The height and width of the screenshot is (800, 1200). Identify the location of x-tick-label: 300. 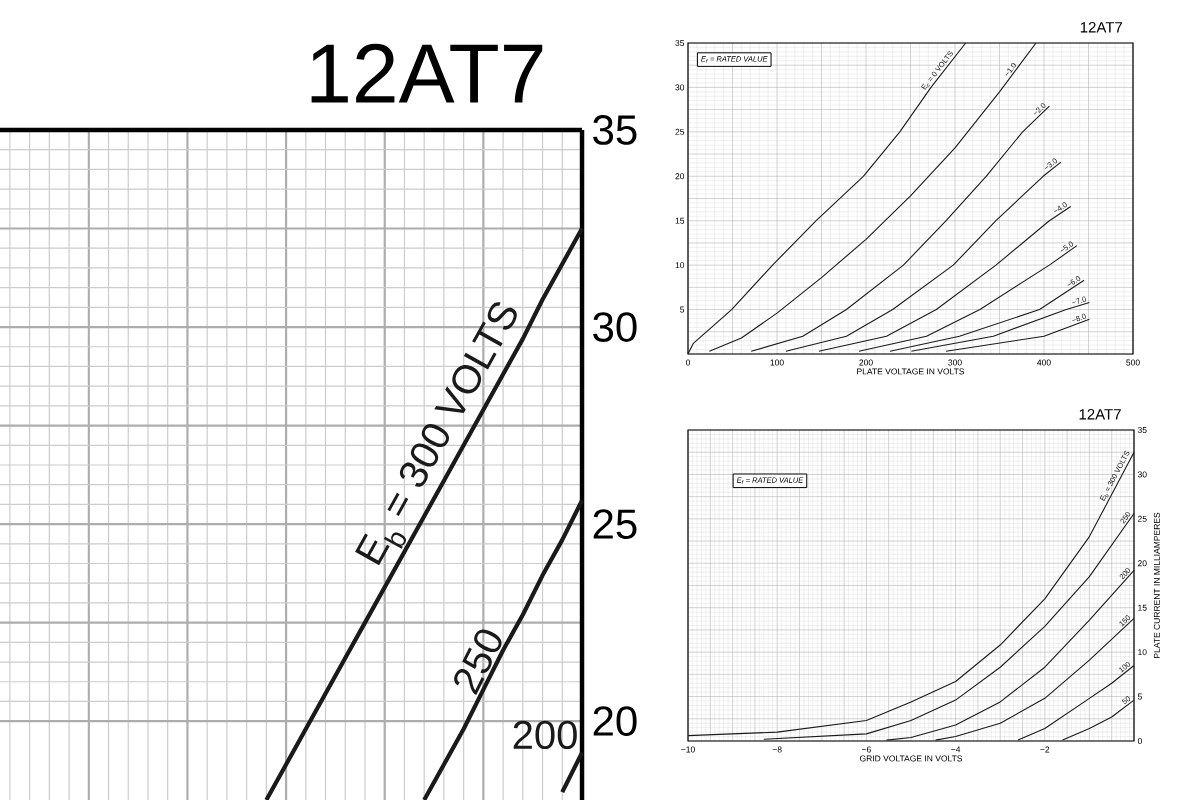
(955, 362).